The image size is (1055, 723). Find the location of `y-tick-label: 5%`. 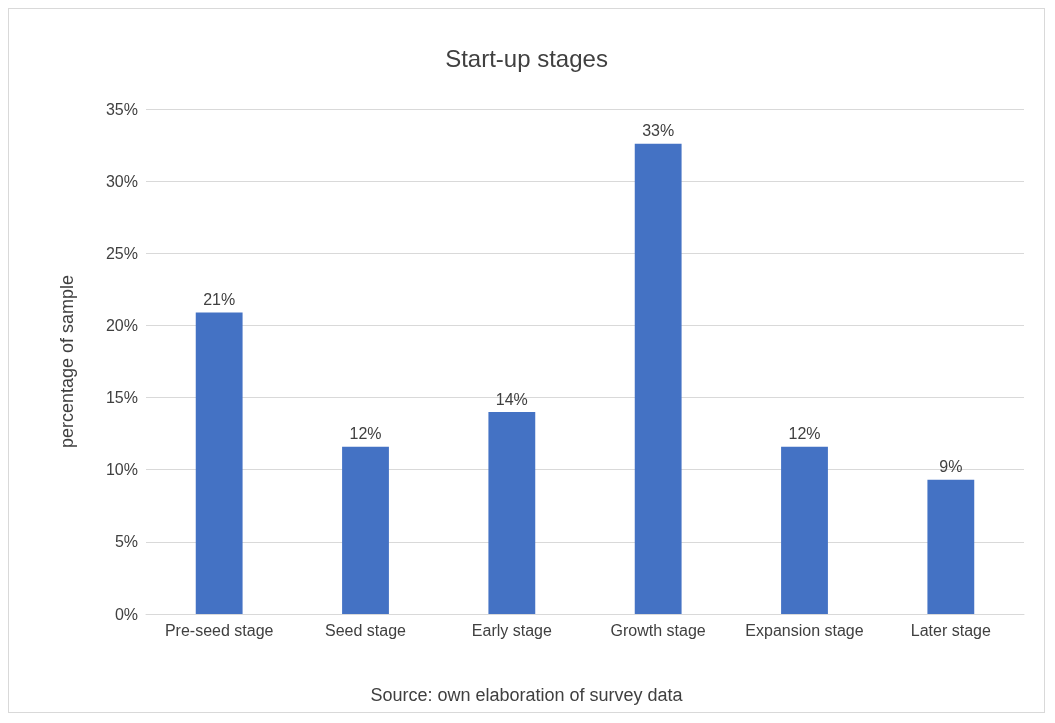

y-tick-label: 5% is located at coordinates (126, 542).